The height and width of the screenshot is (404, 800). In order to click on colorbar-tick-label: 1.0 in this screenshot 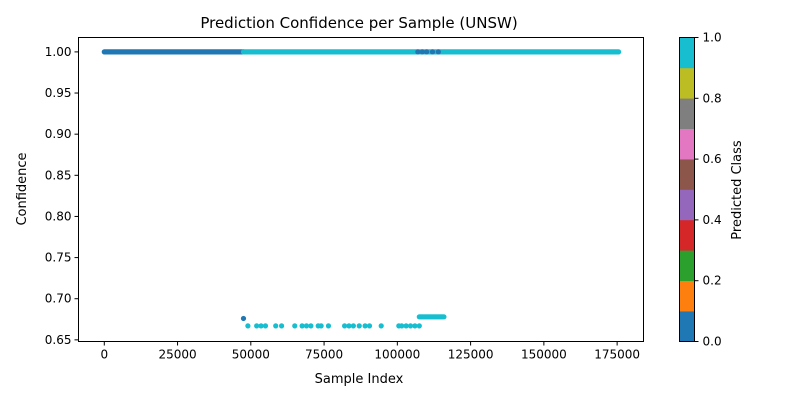, I will do `click(712, 38)`.